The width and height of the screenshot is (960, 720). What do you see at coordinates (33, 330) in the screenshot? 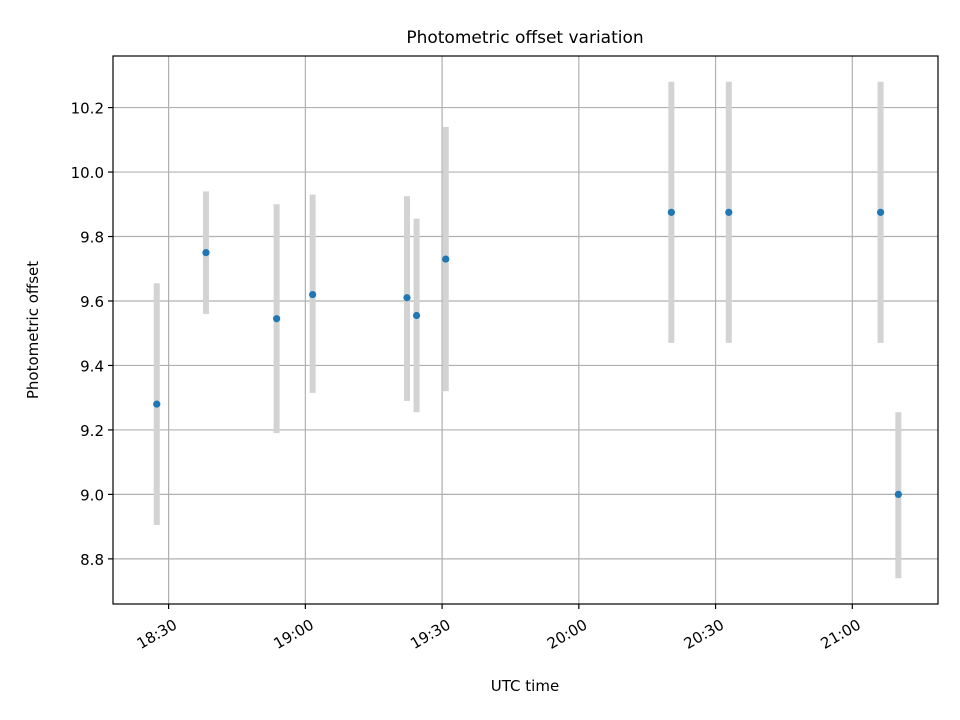
I see `y-axis-label: Photometric offset` at bounding box center [33, 330].